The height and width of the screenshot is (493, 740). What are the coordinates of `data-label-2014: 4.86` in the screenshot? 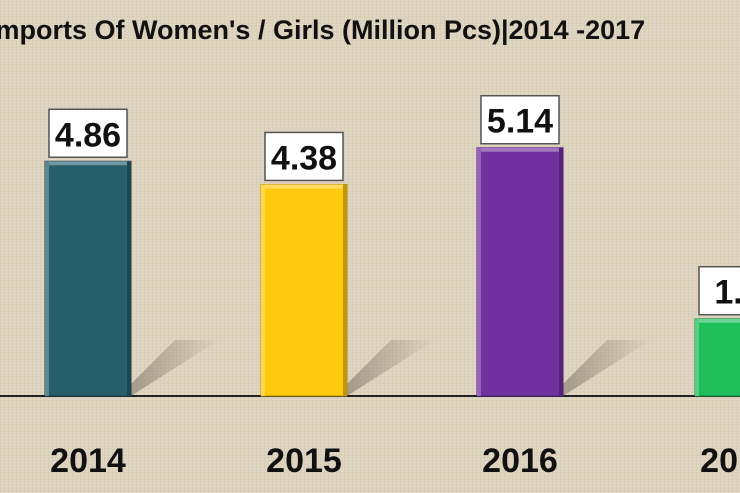 It's located at (88, 135).